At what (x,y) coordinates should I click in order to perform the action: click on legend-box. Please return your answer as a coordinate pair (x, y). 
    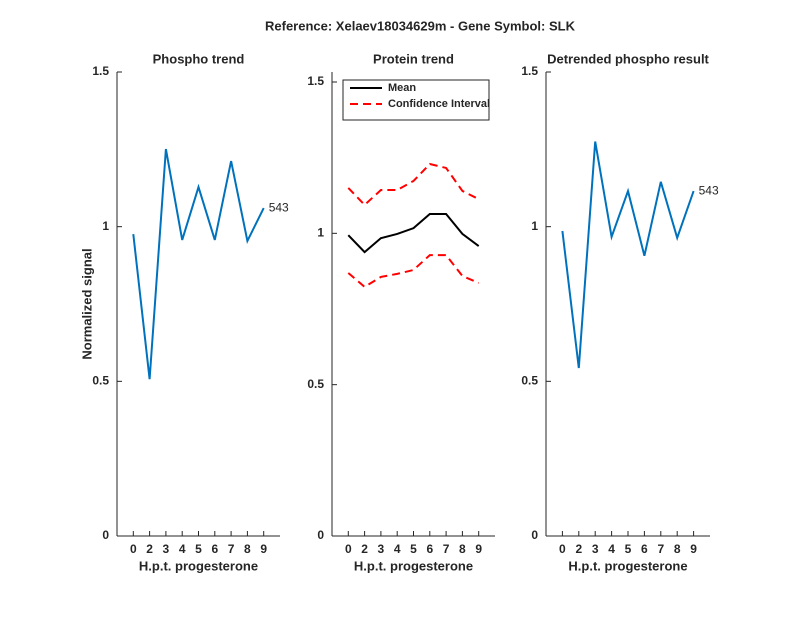
    Looking at the image, I should click on (416, 100).